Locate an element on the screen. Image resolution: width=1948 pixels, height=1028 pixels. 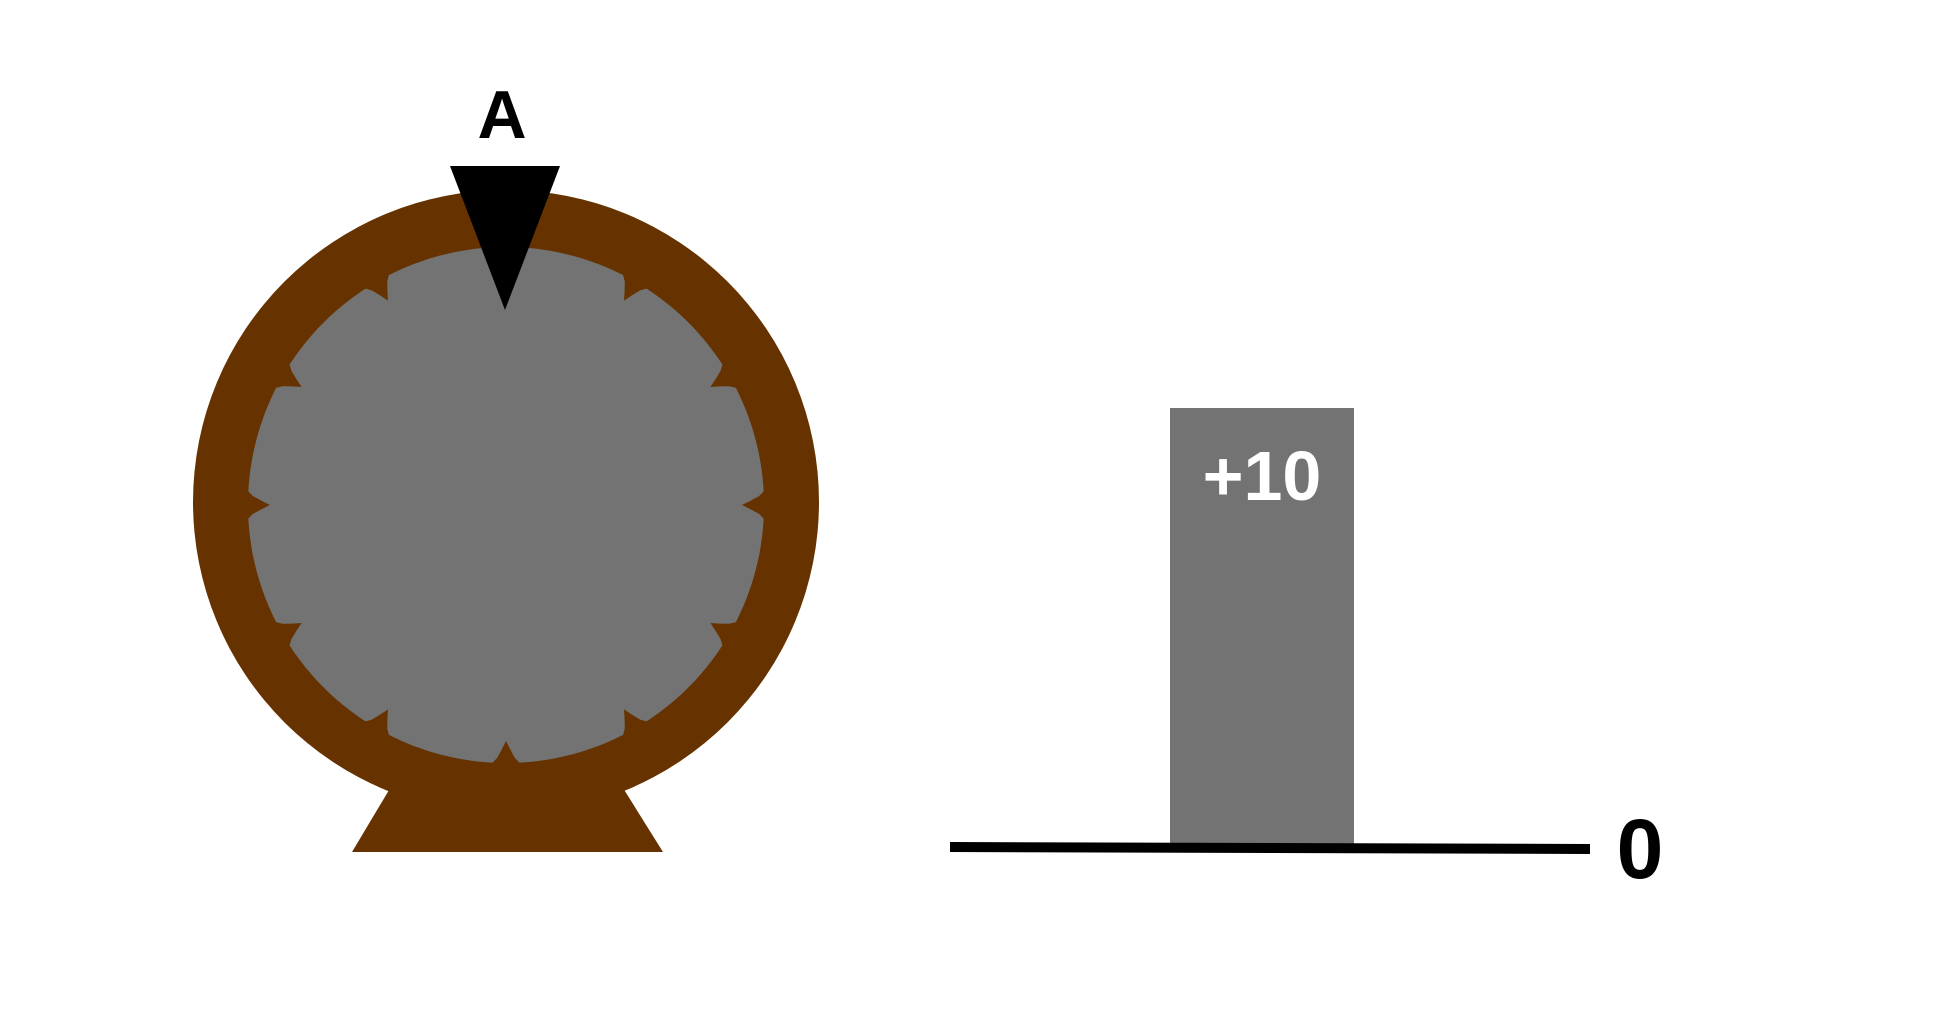
zero-label: 0 is located at coordinates (1640, 849).